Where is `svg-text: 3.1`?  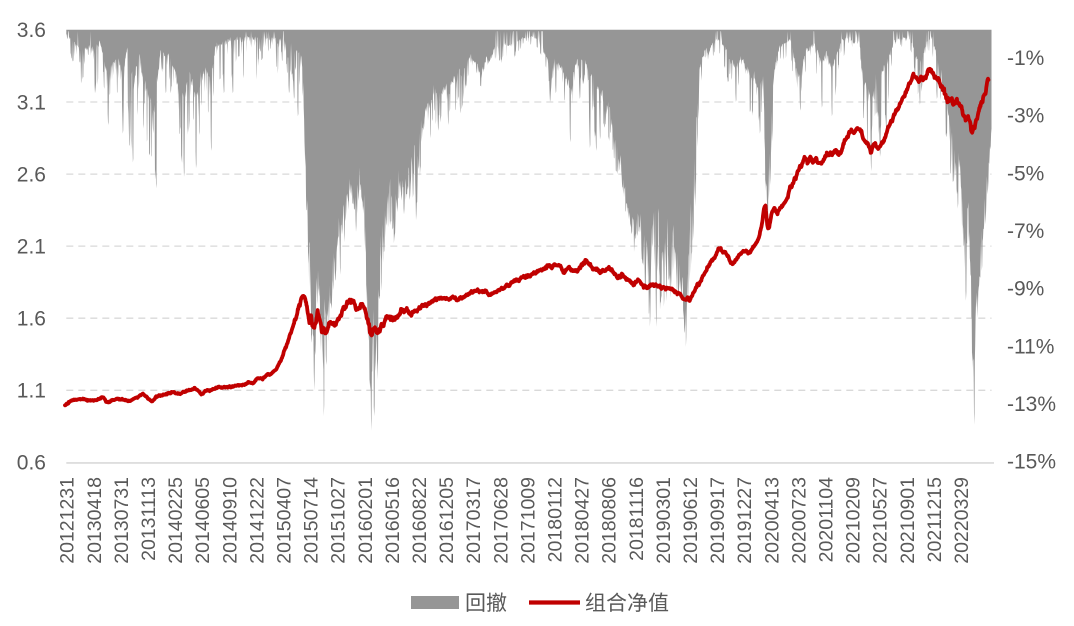
svg-text: 3.1 is located at coordinates (31, 102).